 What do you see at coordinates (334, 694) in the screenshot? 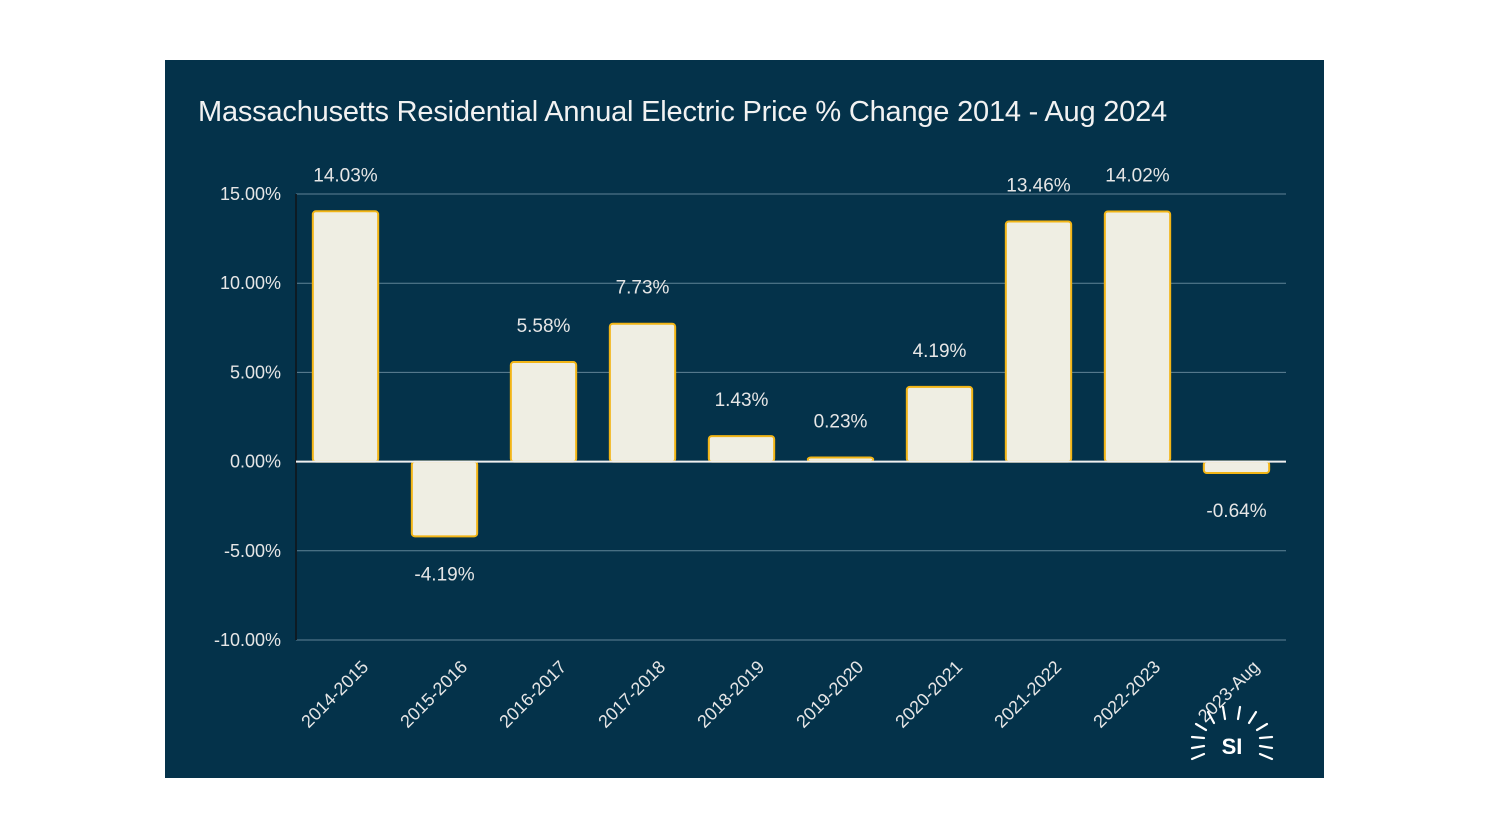
I see `x-tick-label: 2014-2015` at bounding box center [334, 694].